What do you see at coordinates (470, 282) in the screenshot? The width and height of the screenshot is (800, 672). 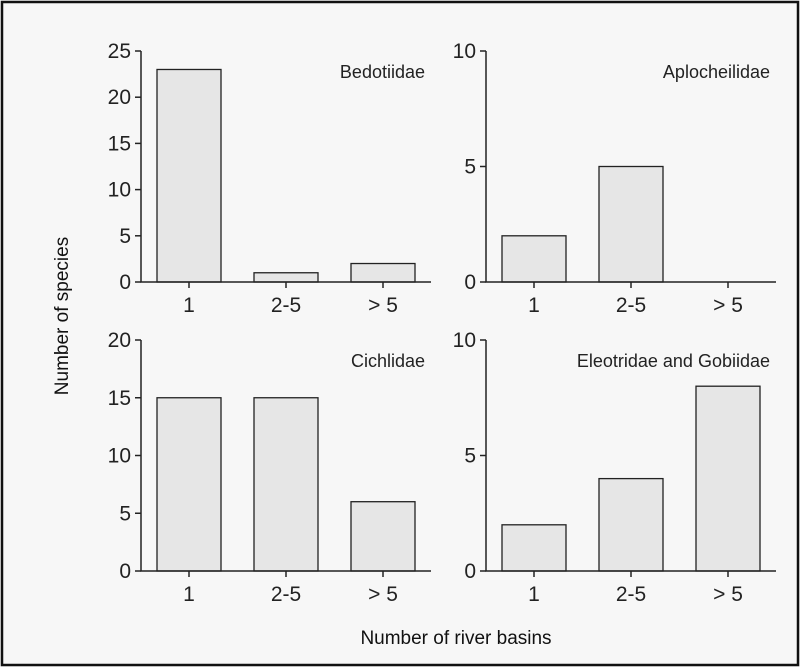 I see `y-tick-label-2-0: 0` at bounding box center [470, 282].